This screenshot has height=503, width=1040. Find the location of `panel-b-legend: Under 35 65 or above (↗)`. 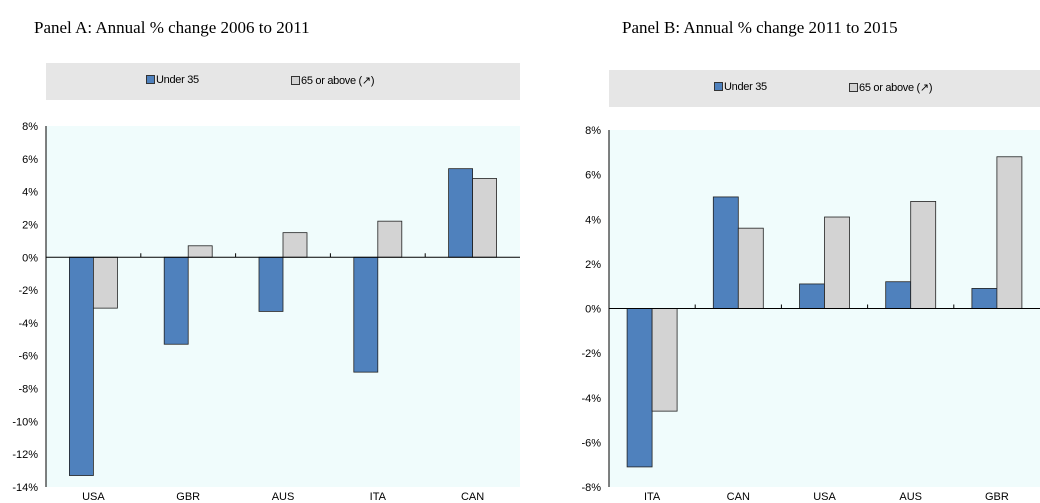

panel-b-legend: Under 35 65 or above (↗) is located at coordinates (824, 88).